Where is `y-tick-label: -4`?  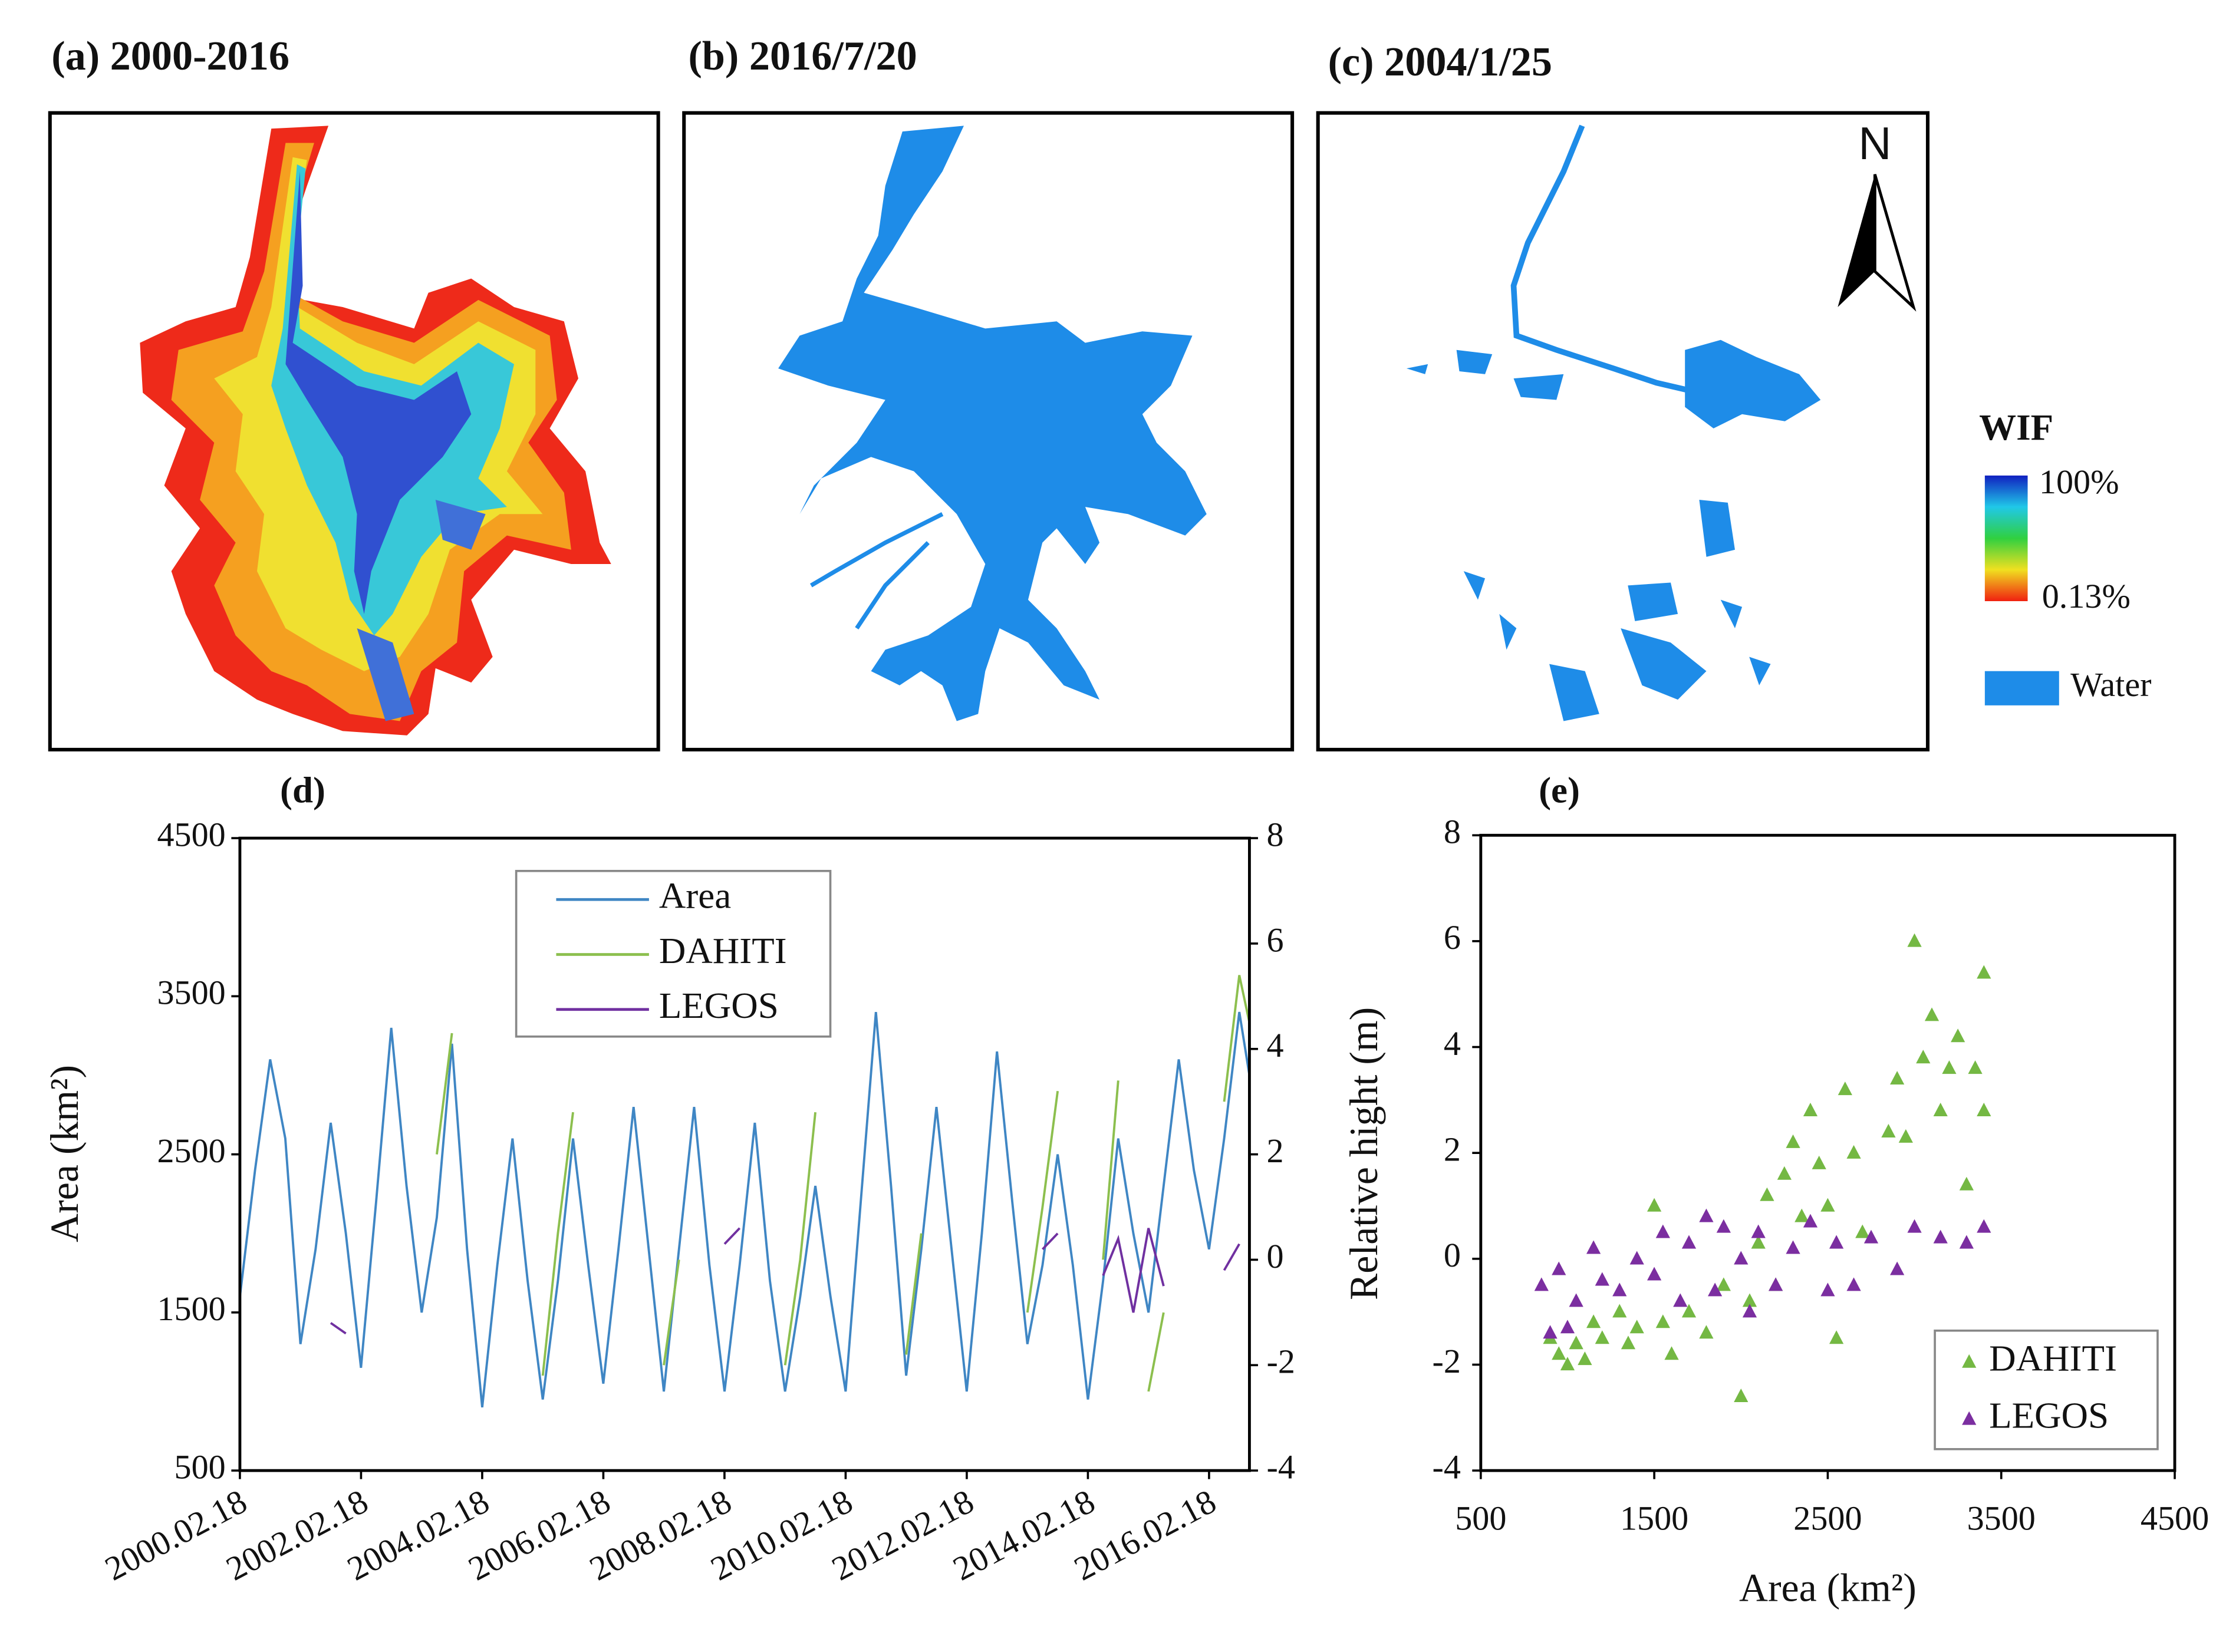 y-tick-label: -4 is located at coordinates (1446, 1466).